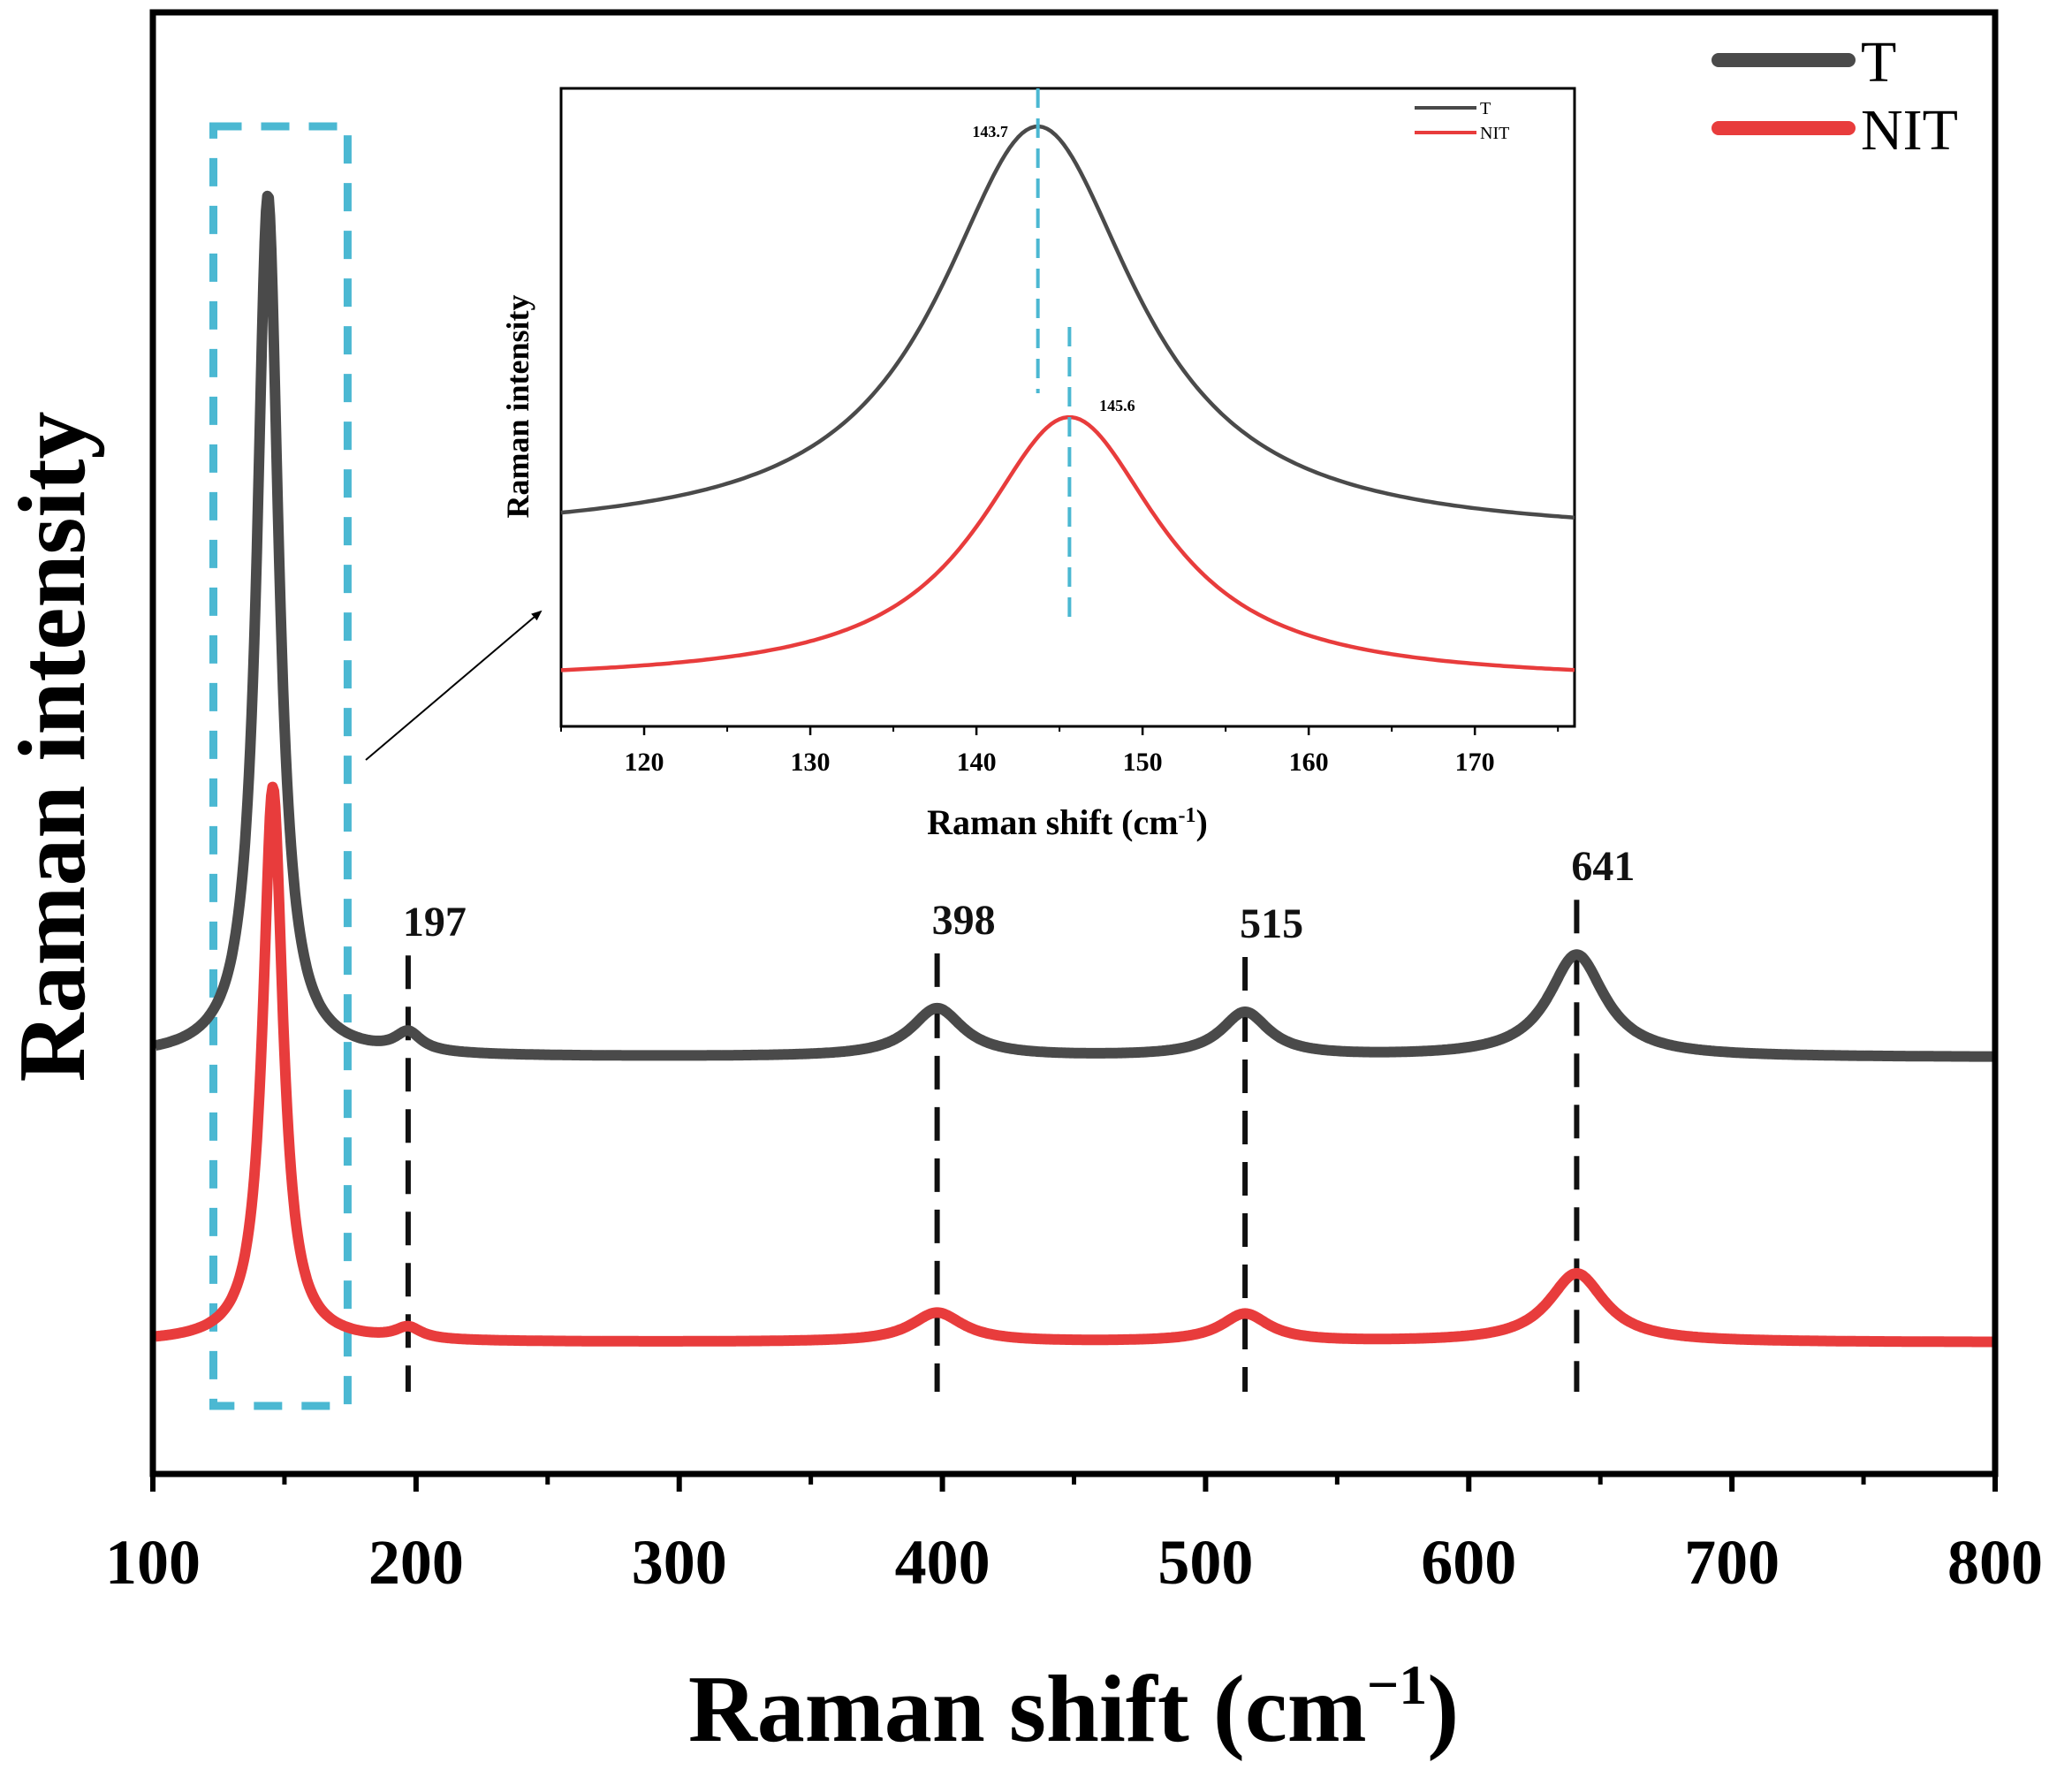  Describe the element at coordinates (1603, 866) in the screenshot. I see `peak-label: 641` at that location.